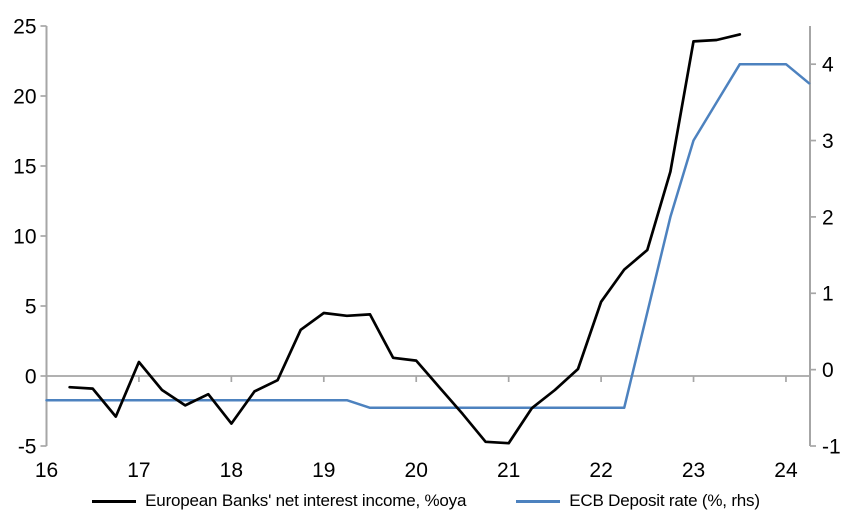  I want to click on left-axis-tick-label: 0, so click(31, 376).